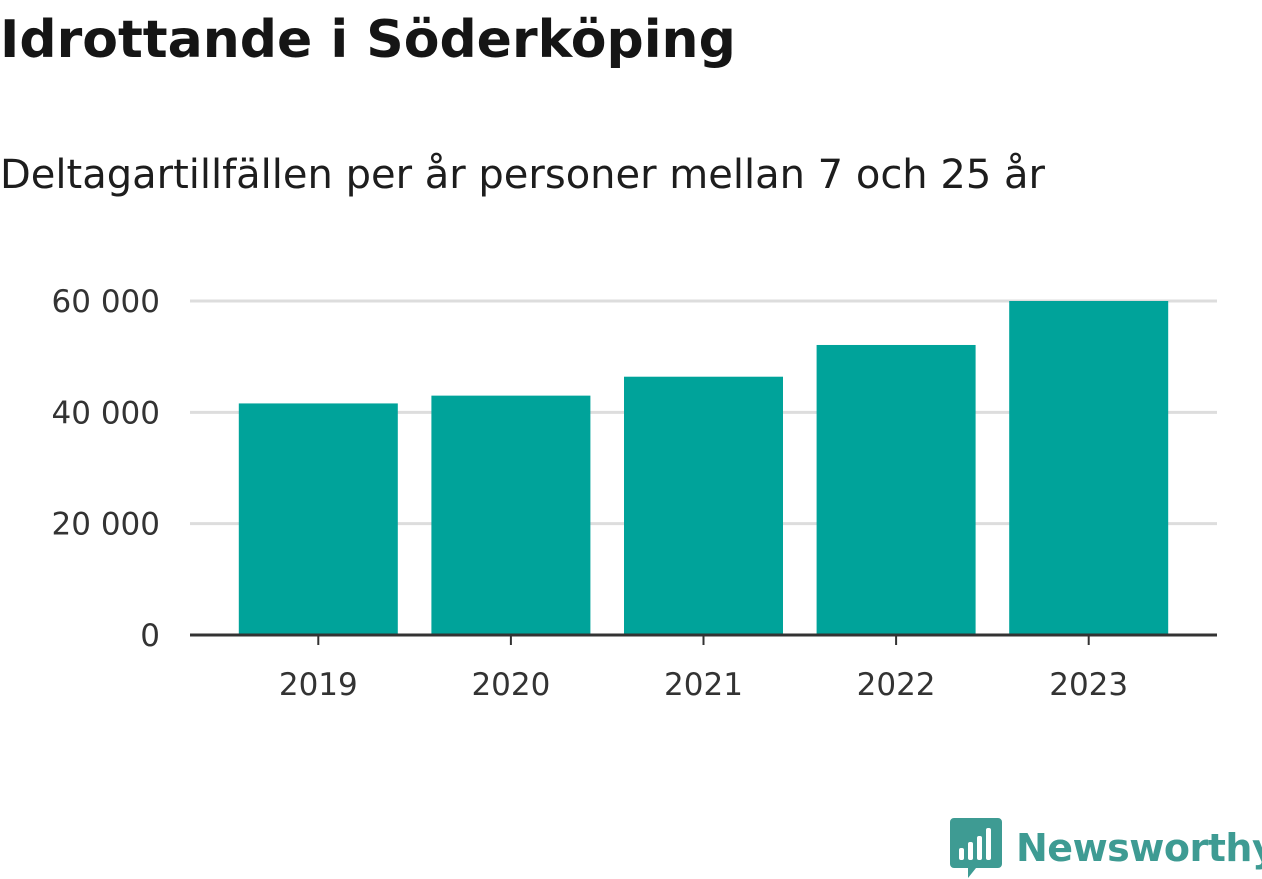 This screenshot has height=879, width=1262. Describe the element at coordinates (976, 848) in the screenshot. I see `newsworthy-logo-icon` at that location.